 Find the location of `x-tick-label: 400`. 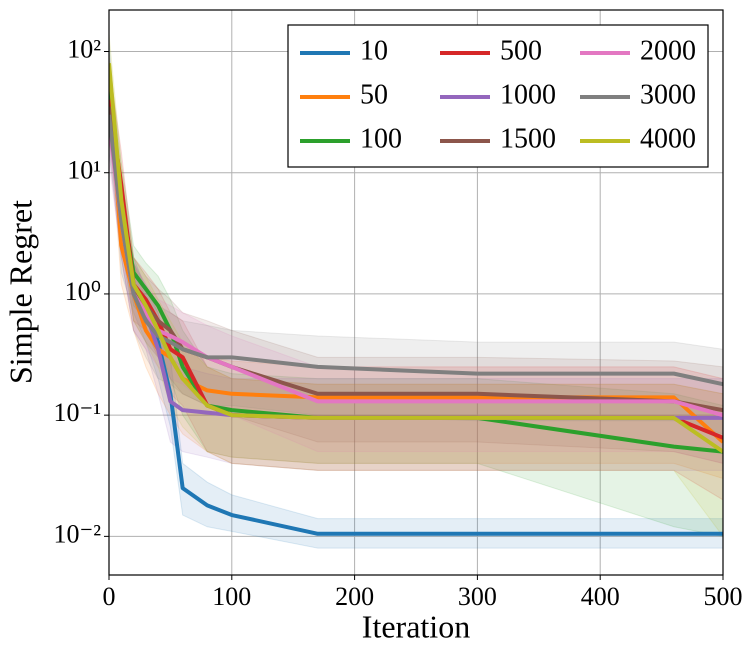

x-tick-label: 400 is located at coordinates (600, 596).